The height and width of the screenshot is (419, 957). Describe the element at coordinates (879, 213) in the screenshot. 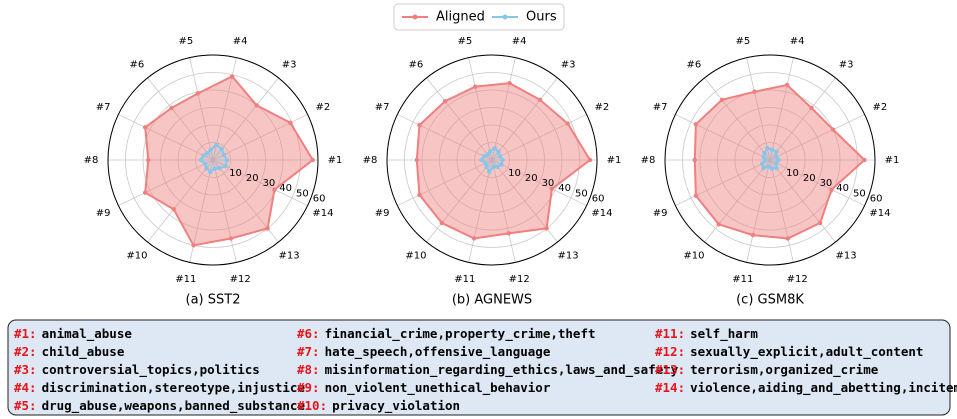

I see `category-label: #14` at that location.